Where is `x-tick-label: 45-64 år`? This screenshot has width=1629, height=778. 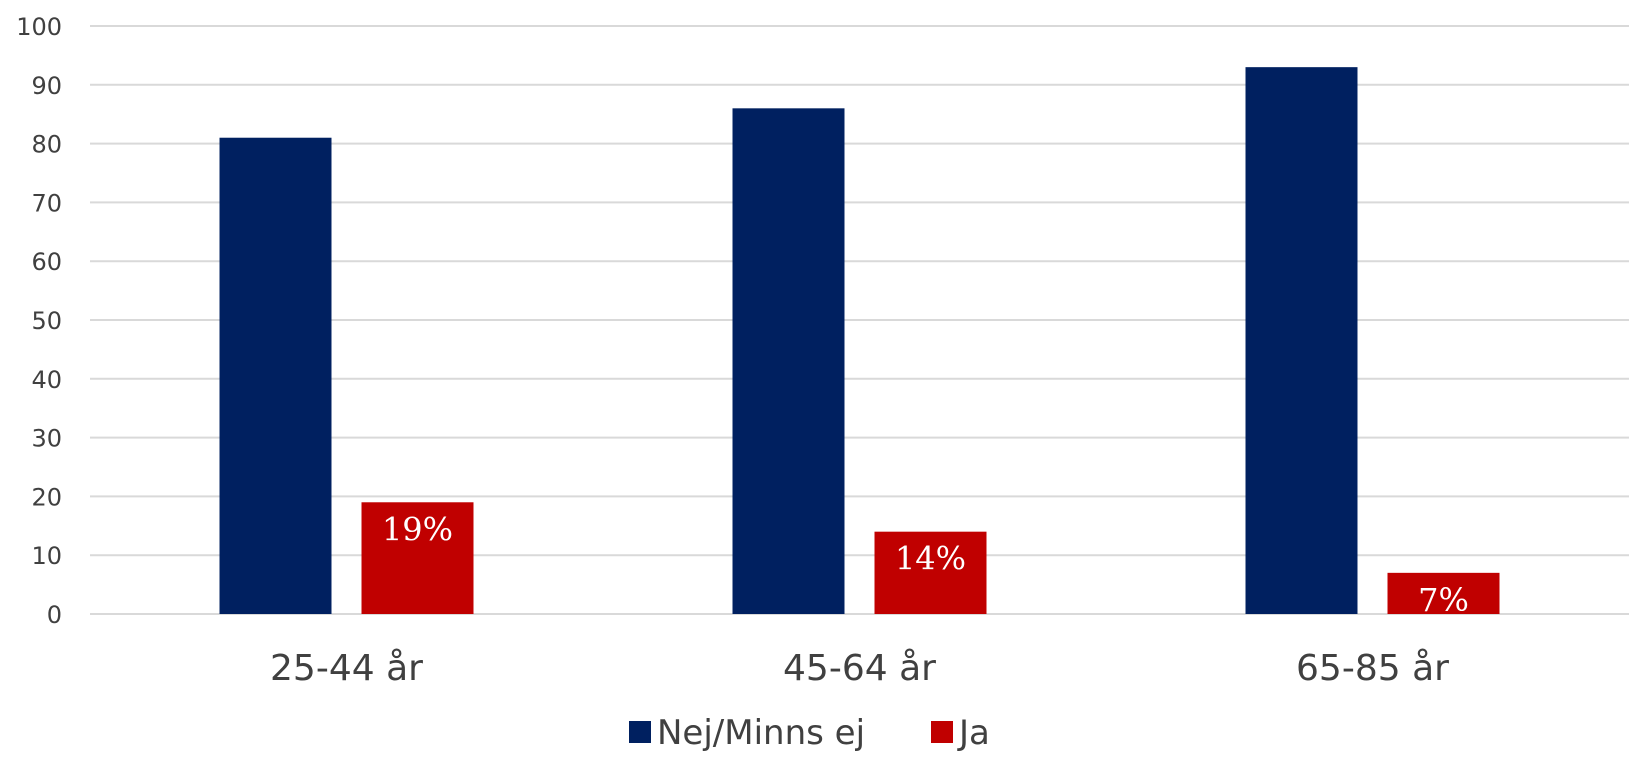 x-tick-label: 45-64 år is located at coordinates (859, 668).